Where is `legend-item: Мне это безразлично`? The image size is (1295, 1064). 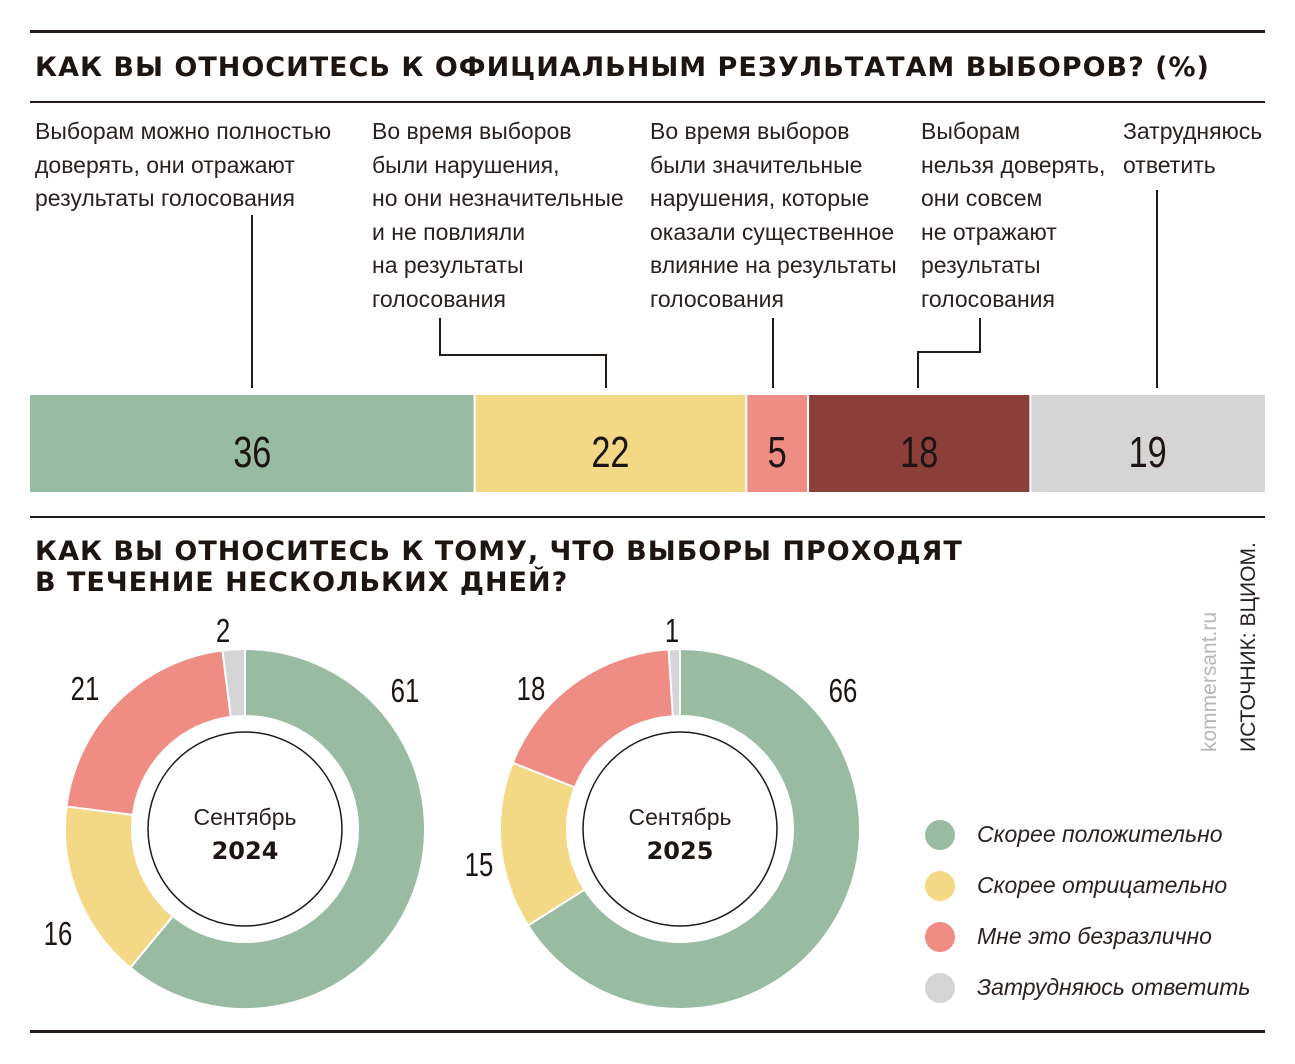 legend-item: Мне это безразлично is located at coordinates (1087, 936).